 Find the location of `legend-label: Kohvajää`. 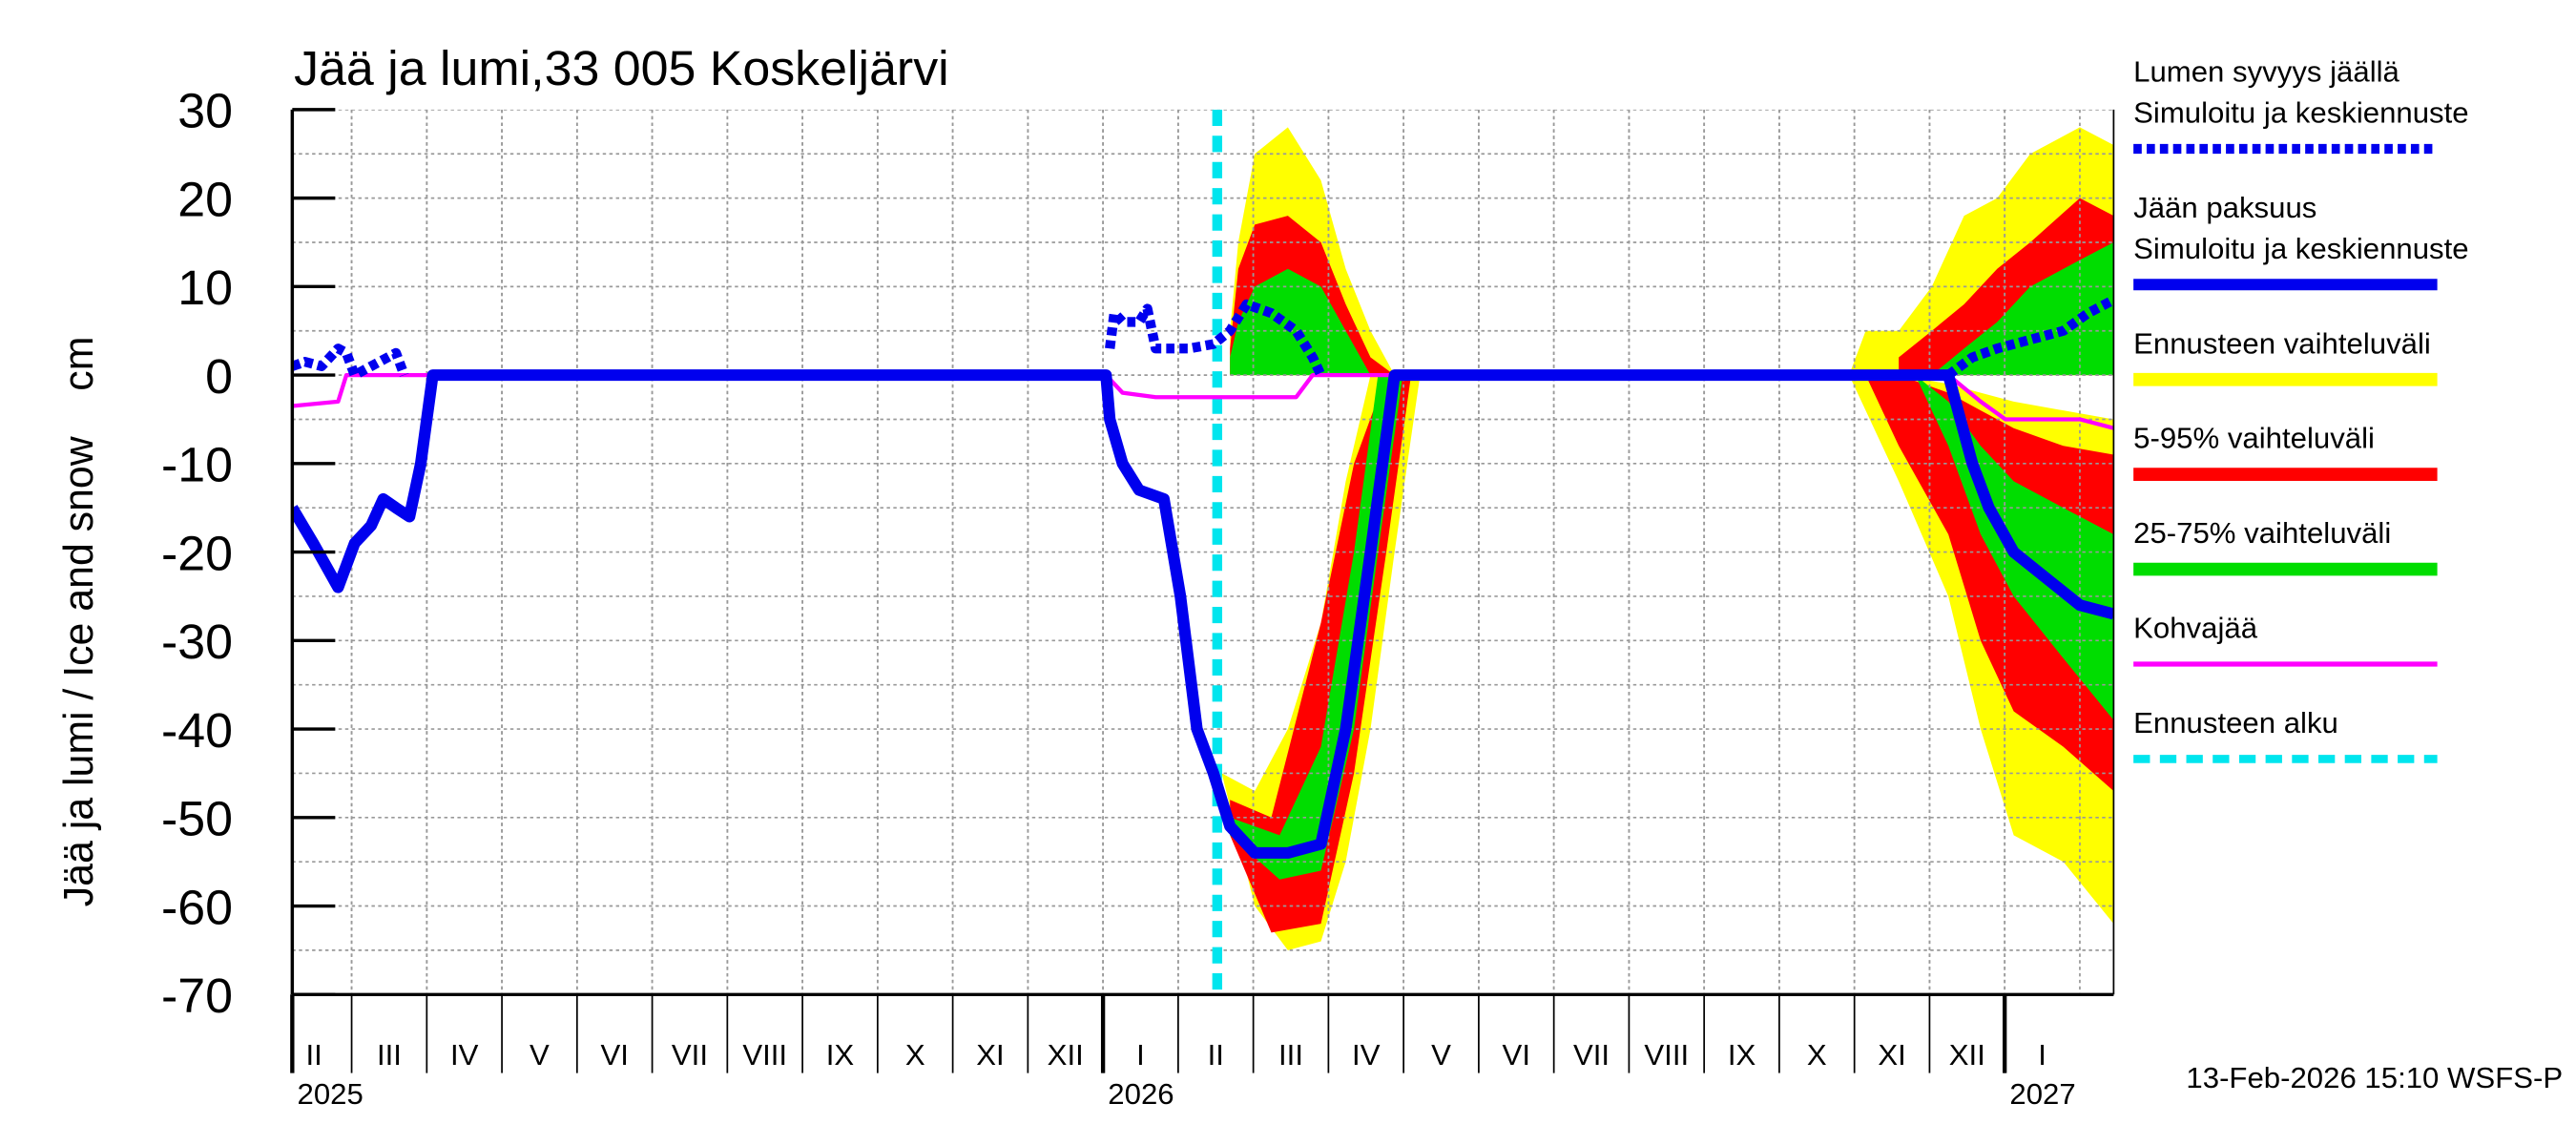

legend-label: Kohvajää is located at coordinates (2195, 628).